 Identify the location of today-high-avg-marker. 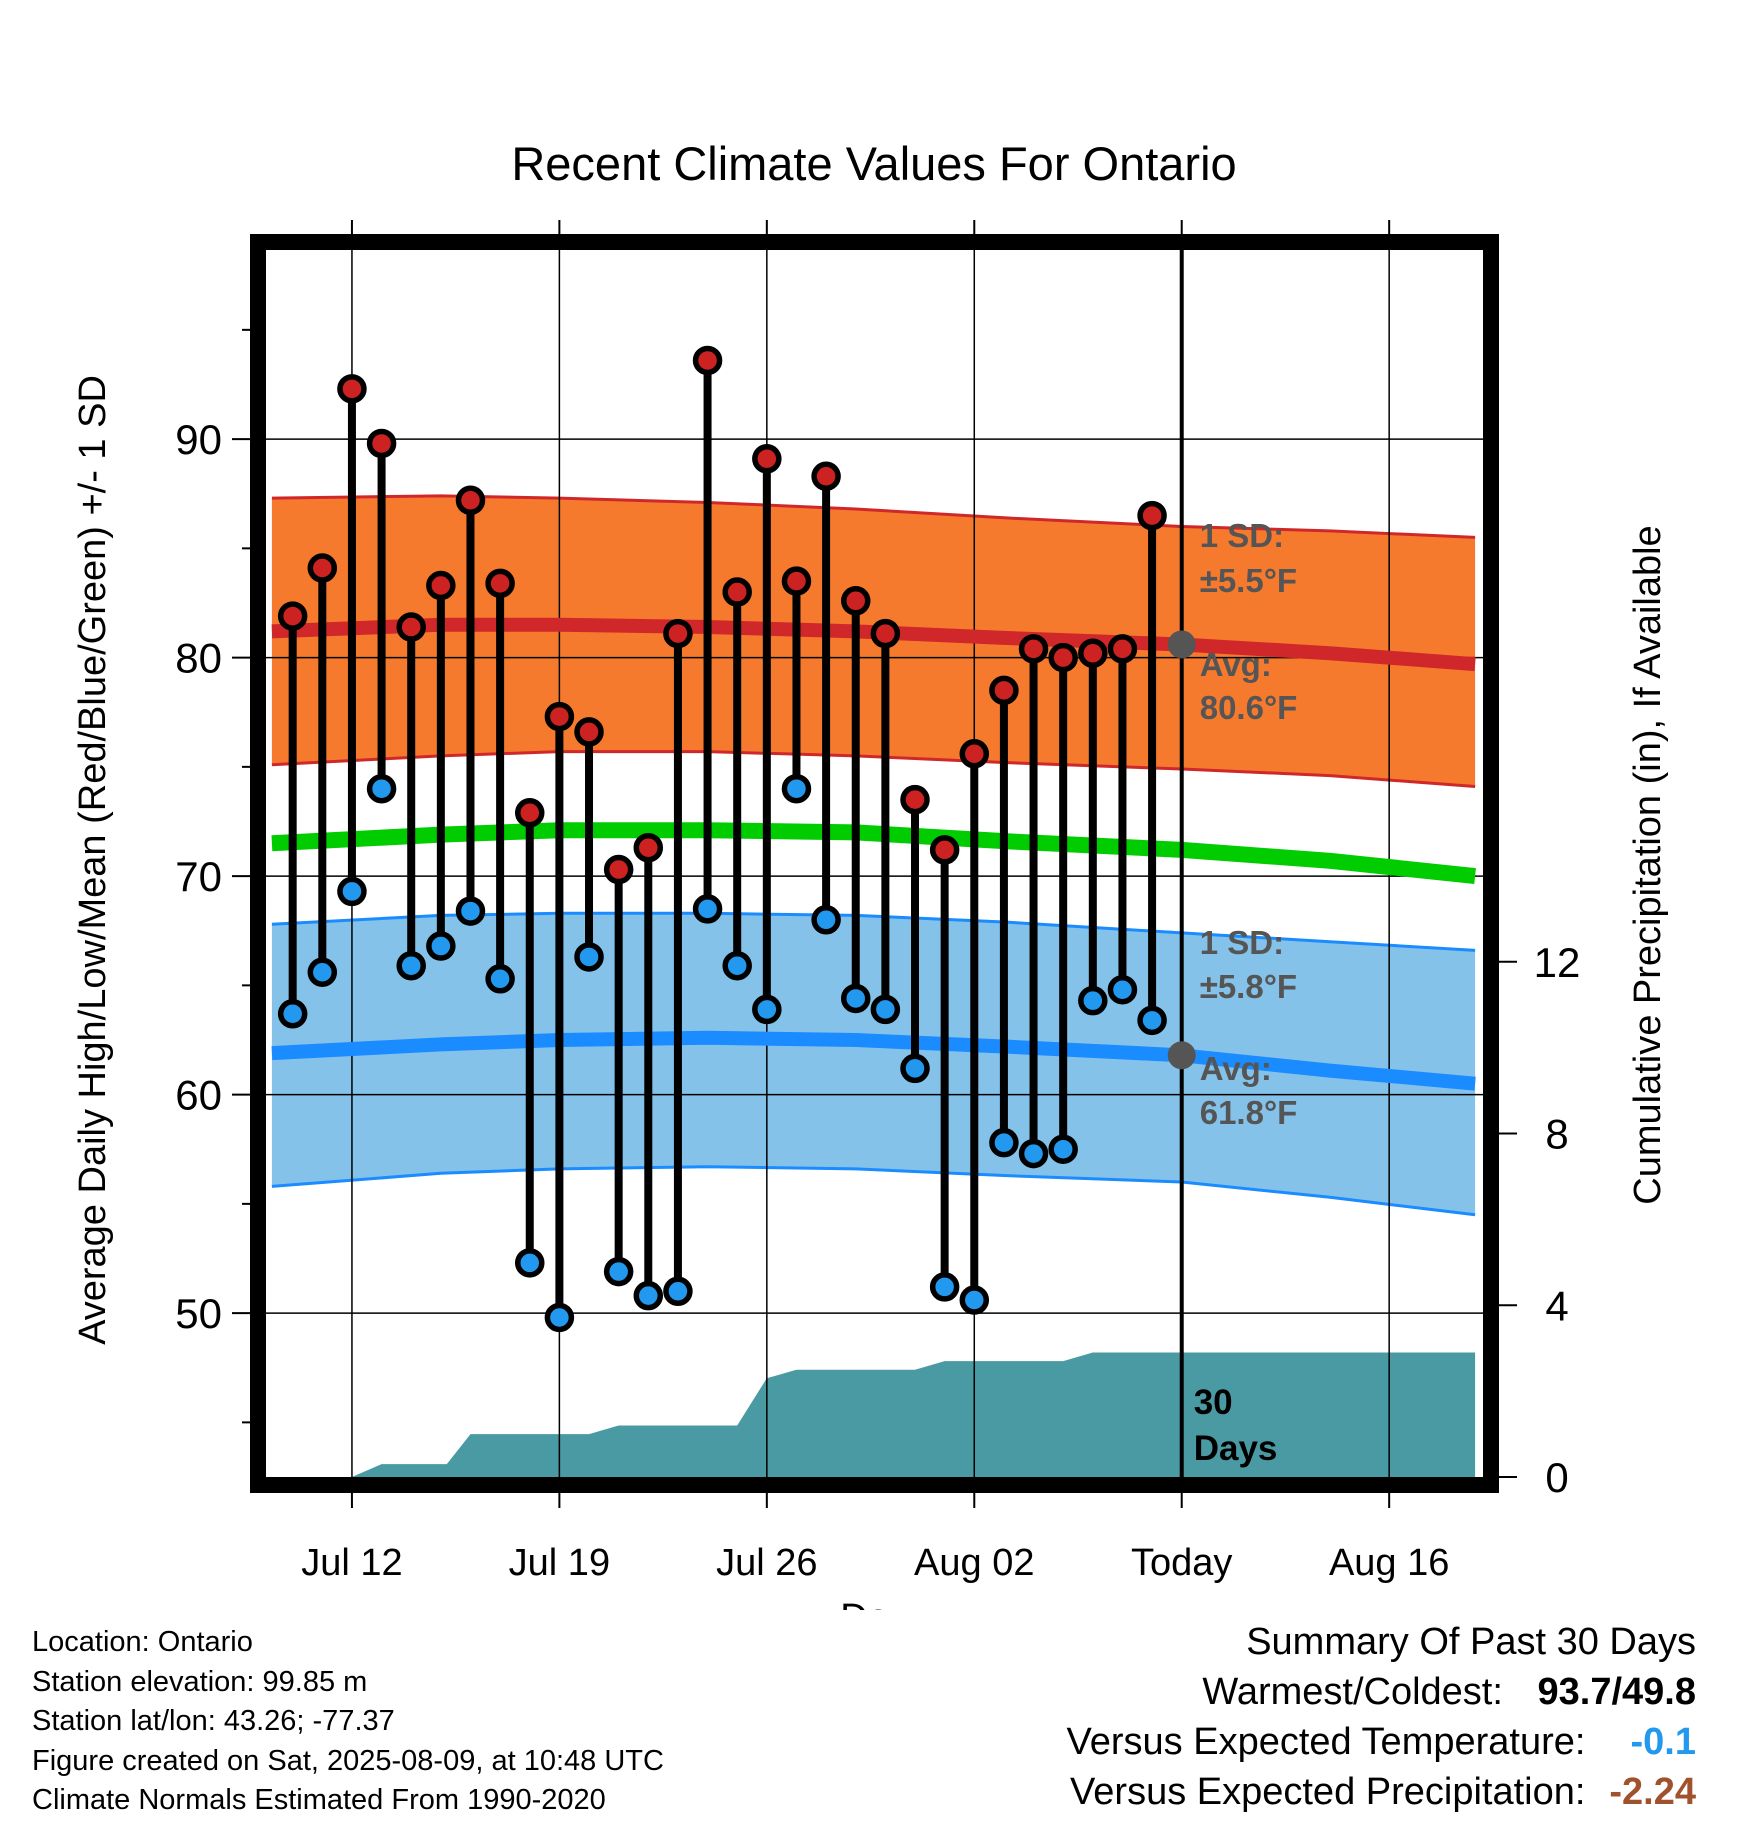
(1181, 644).